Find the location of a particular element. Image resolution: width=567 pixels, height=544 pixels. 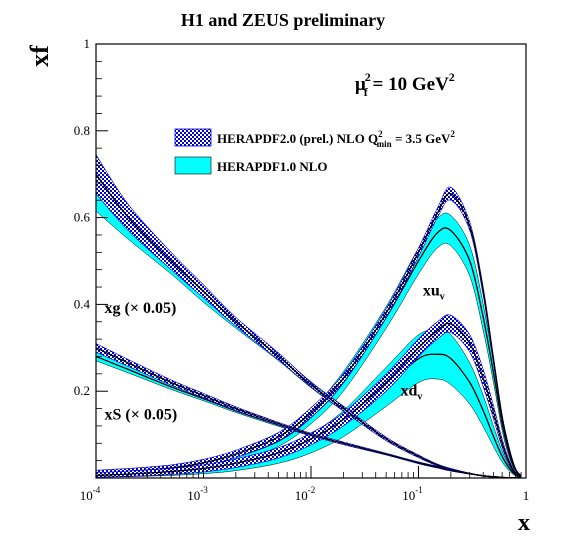

x-tick-label-base-4: 1 is located at coordinates (526, 495).